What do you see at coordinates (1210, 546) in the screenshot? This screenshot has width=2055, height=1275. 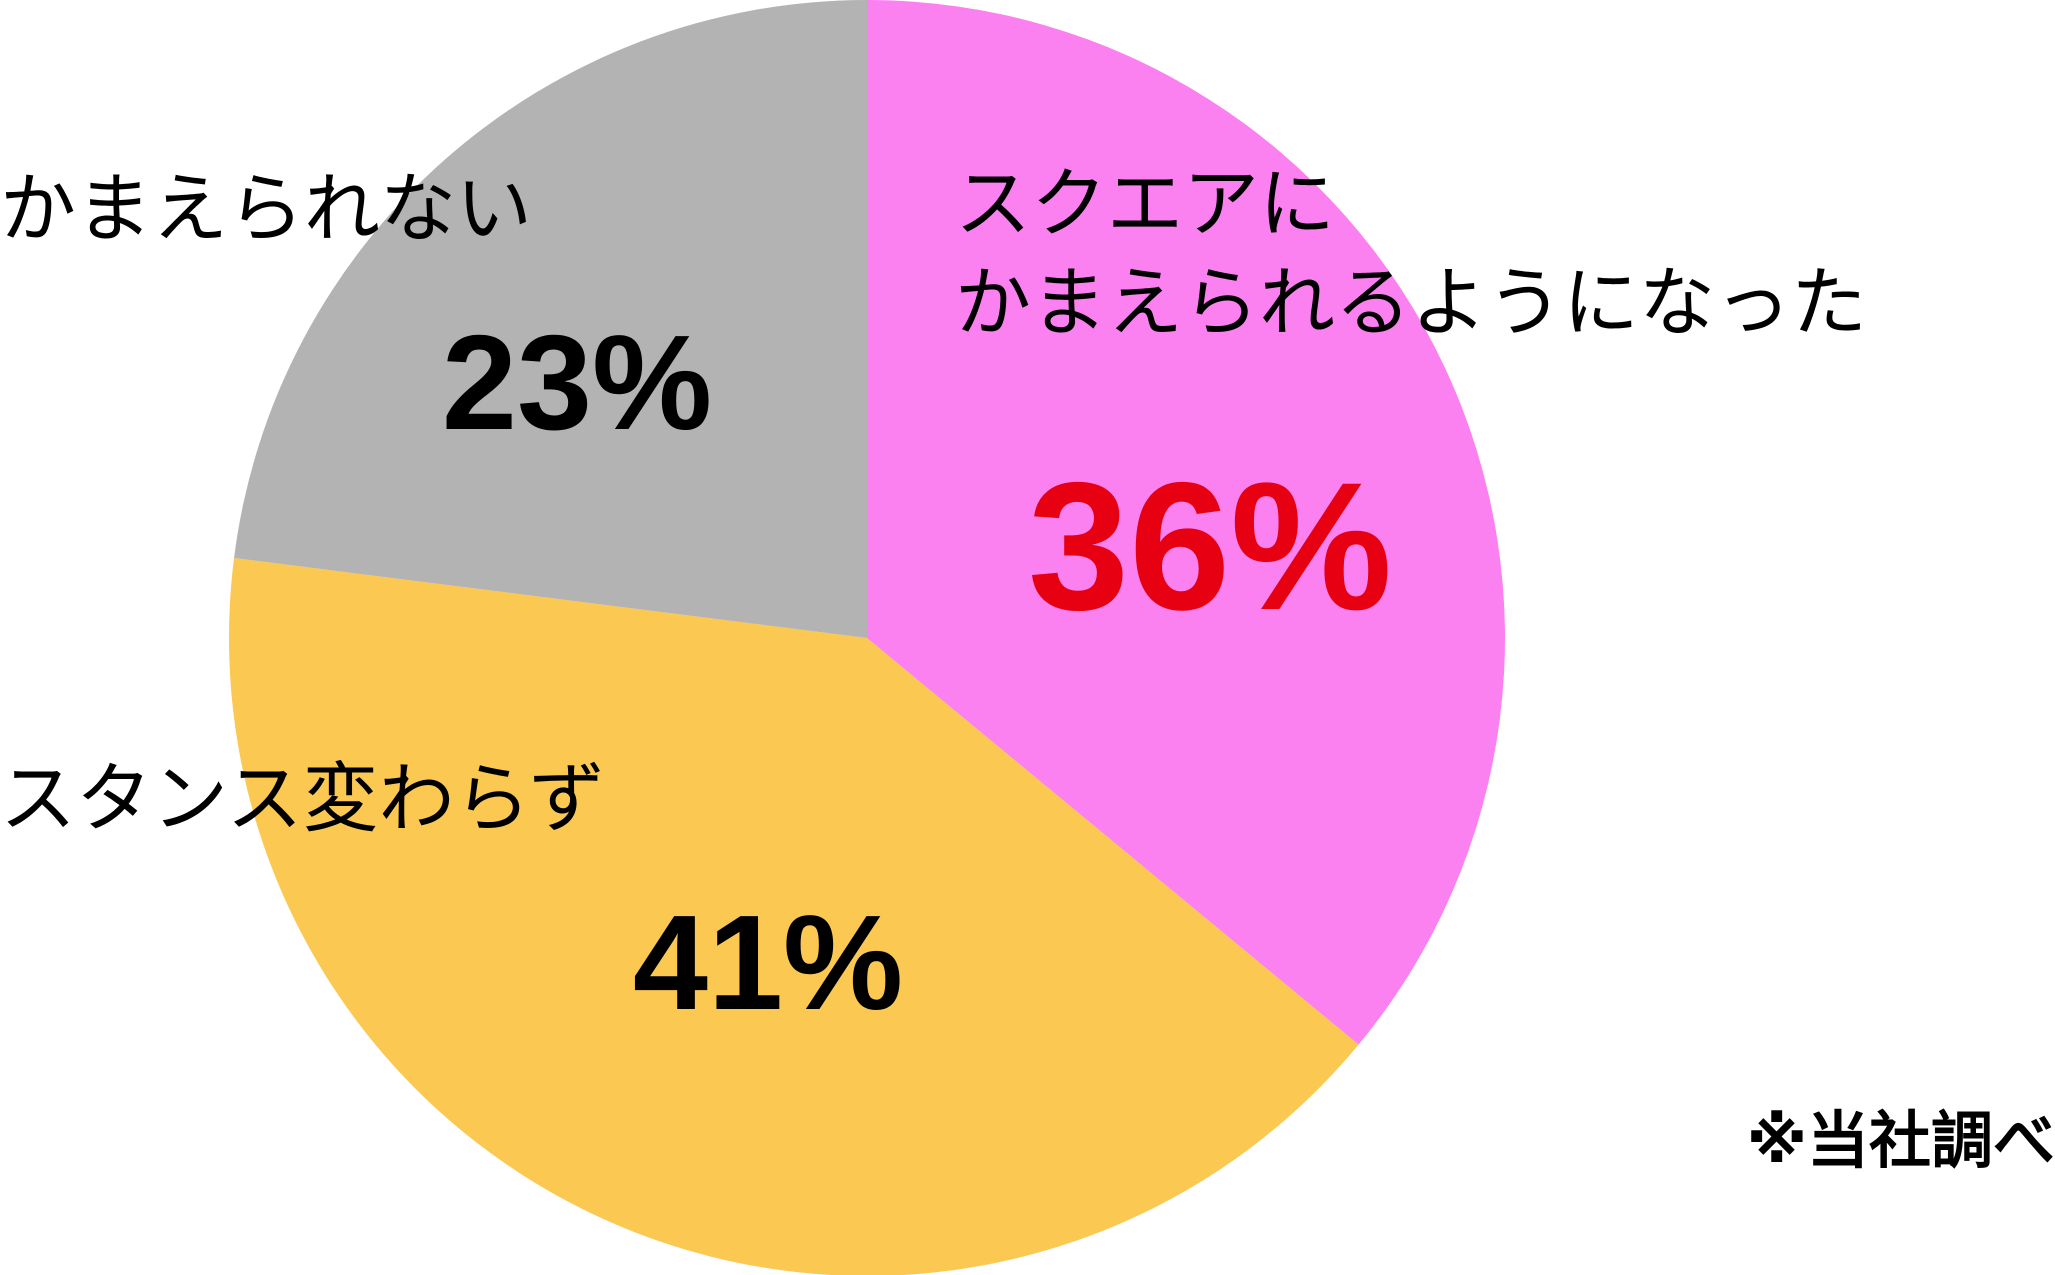 I see `value-label: 36%` at bounding box center [1210, 546].